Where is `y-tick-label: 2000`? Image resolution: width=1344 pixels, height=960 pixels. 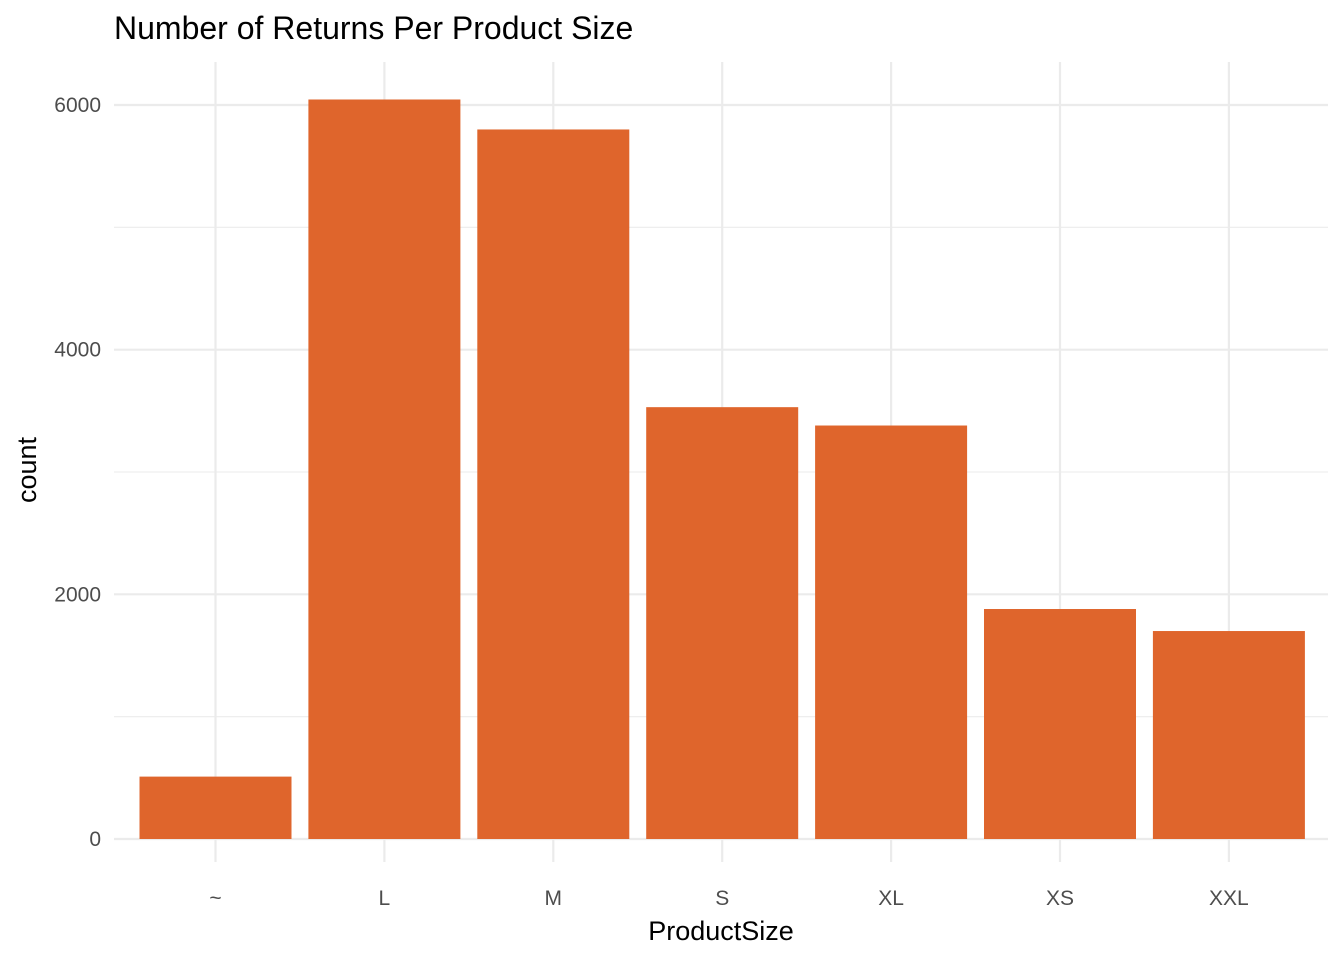 y-tick-label: 2000 is located at coordinates (77, 594).